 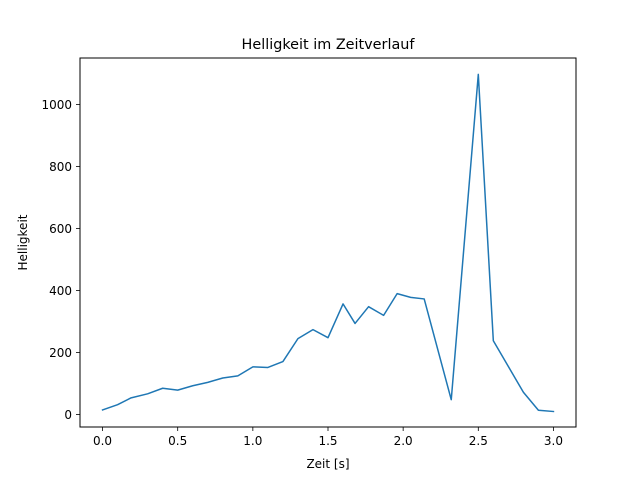 I want to click on x-tick-label: 0.5, so click(x=177, y=441).